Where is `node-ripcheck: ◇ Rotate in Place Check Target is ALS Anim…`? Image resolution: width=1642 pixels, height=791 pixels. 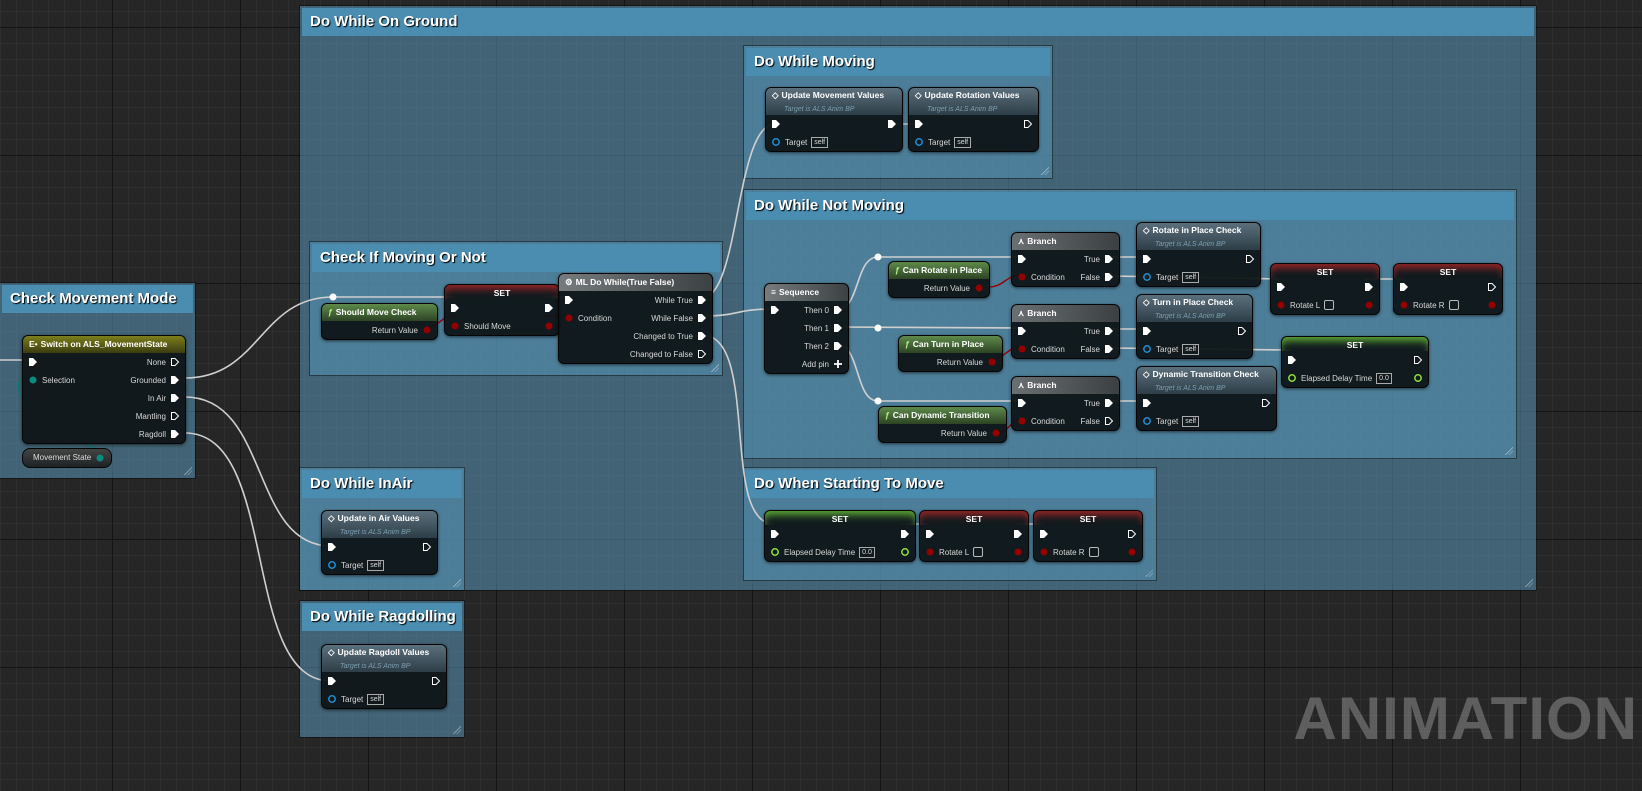
node-ripcheck: ◇ Rotate in Place Check Target is ALS Anim… is located at coordinates (1198, 254).